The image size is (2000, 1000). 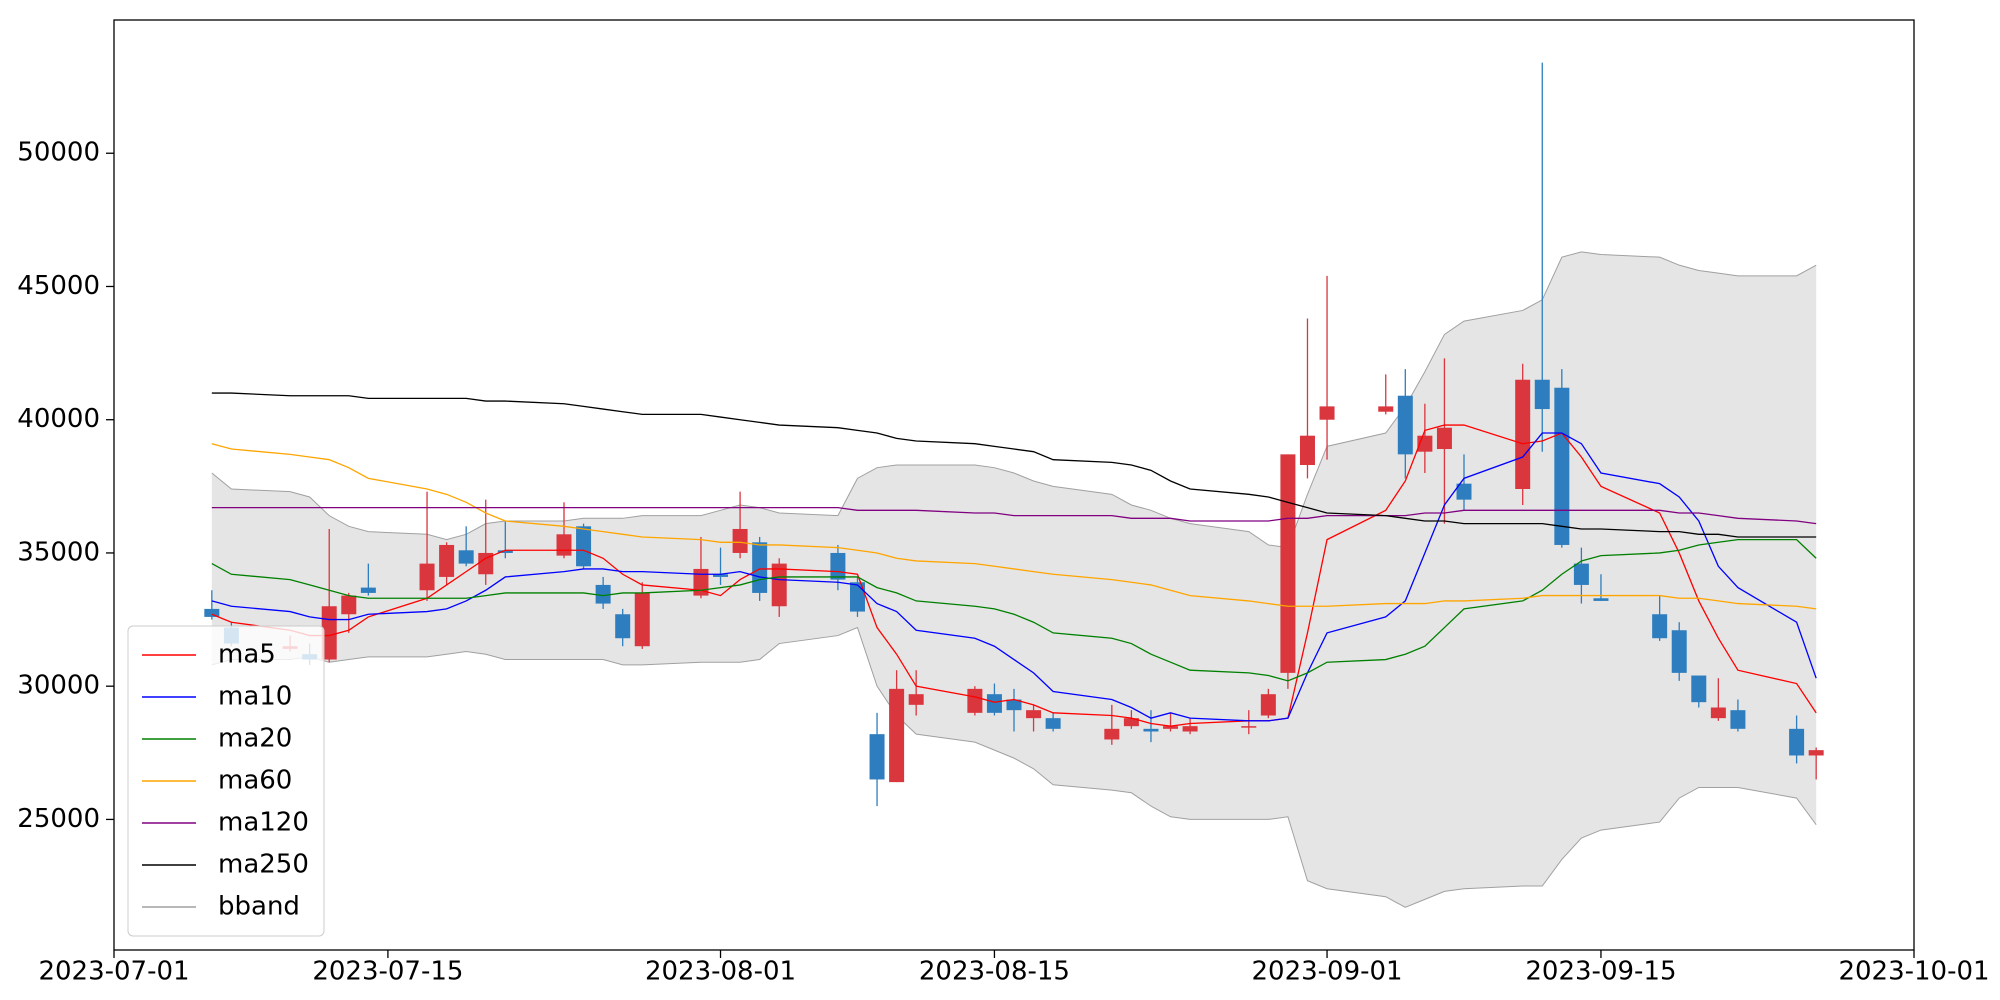 What do you see at coordinates (259, 907) in the screenshot?
I see `legend-label: bband` at bounding box center [259, 907].